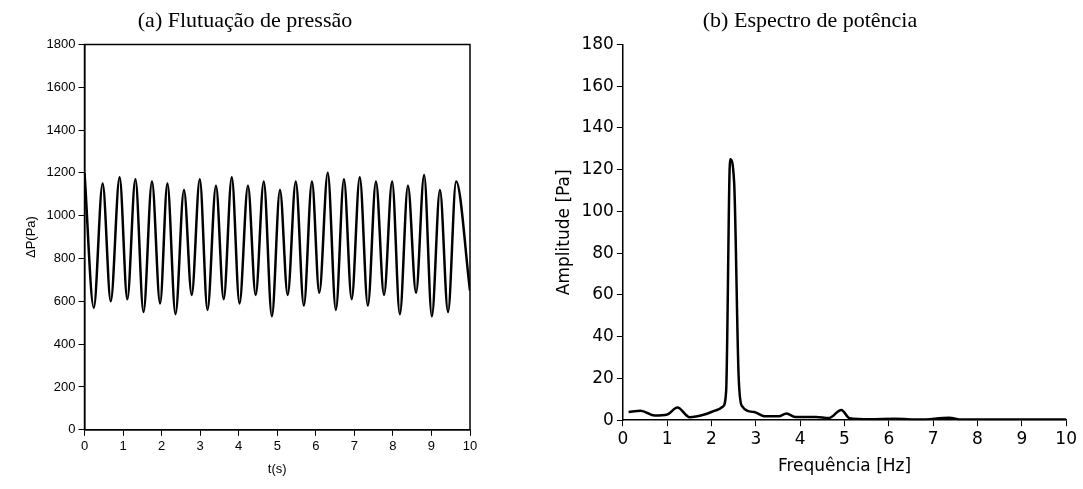 The height and width of the screenshot is (489, 1083). Describe the element at coordinates (64, 300) in the screenshot. I see `y-tick-label: 600` at that location.